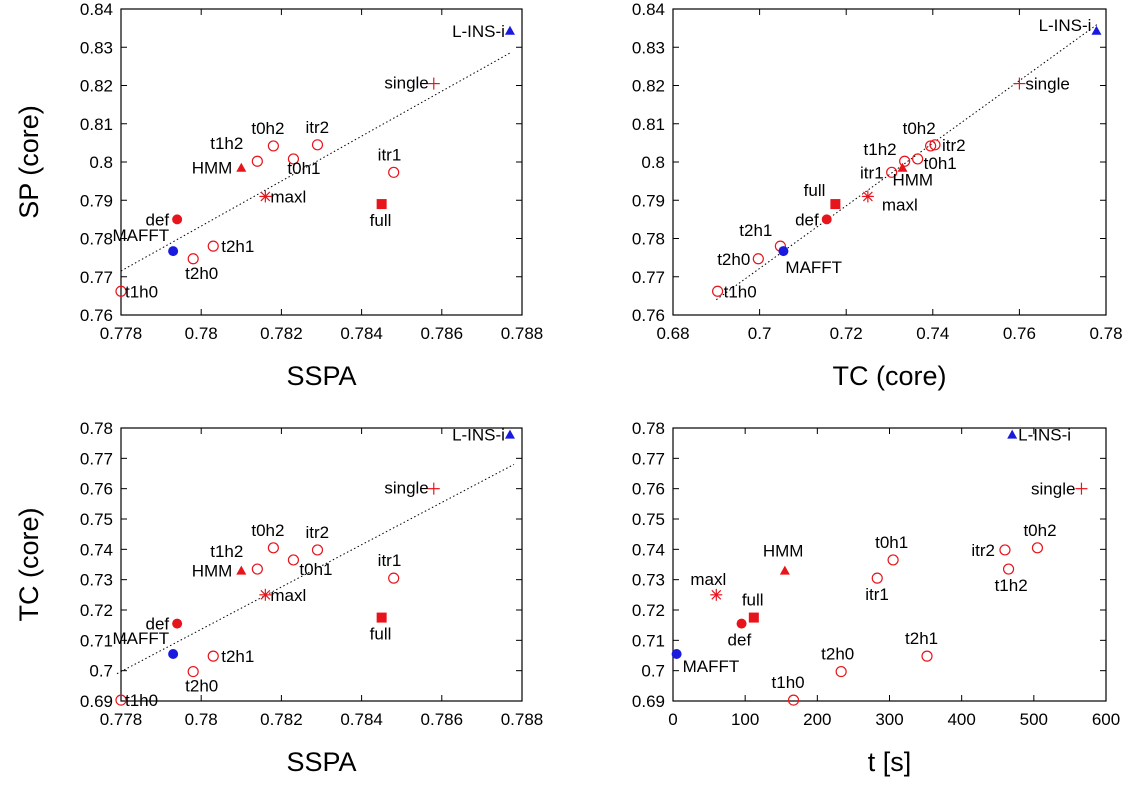 The image size is (1129, 789). Describe the element at coordinates (1019, 333) in the screenshot. I see `x-tick-label: 0.76` at that location.